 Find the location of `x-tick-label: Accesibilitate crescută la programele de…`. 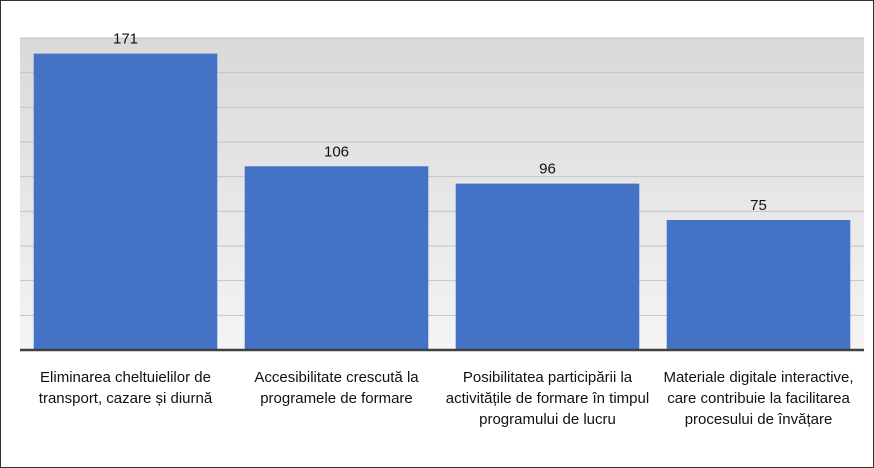

x-tick-label: Accesibilitate crescută la programele de… is located at coordinates (336, 388).